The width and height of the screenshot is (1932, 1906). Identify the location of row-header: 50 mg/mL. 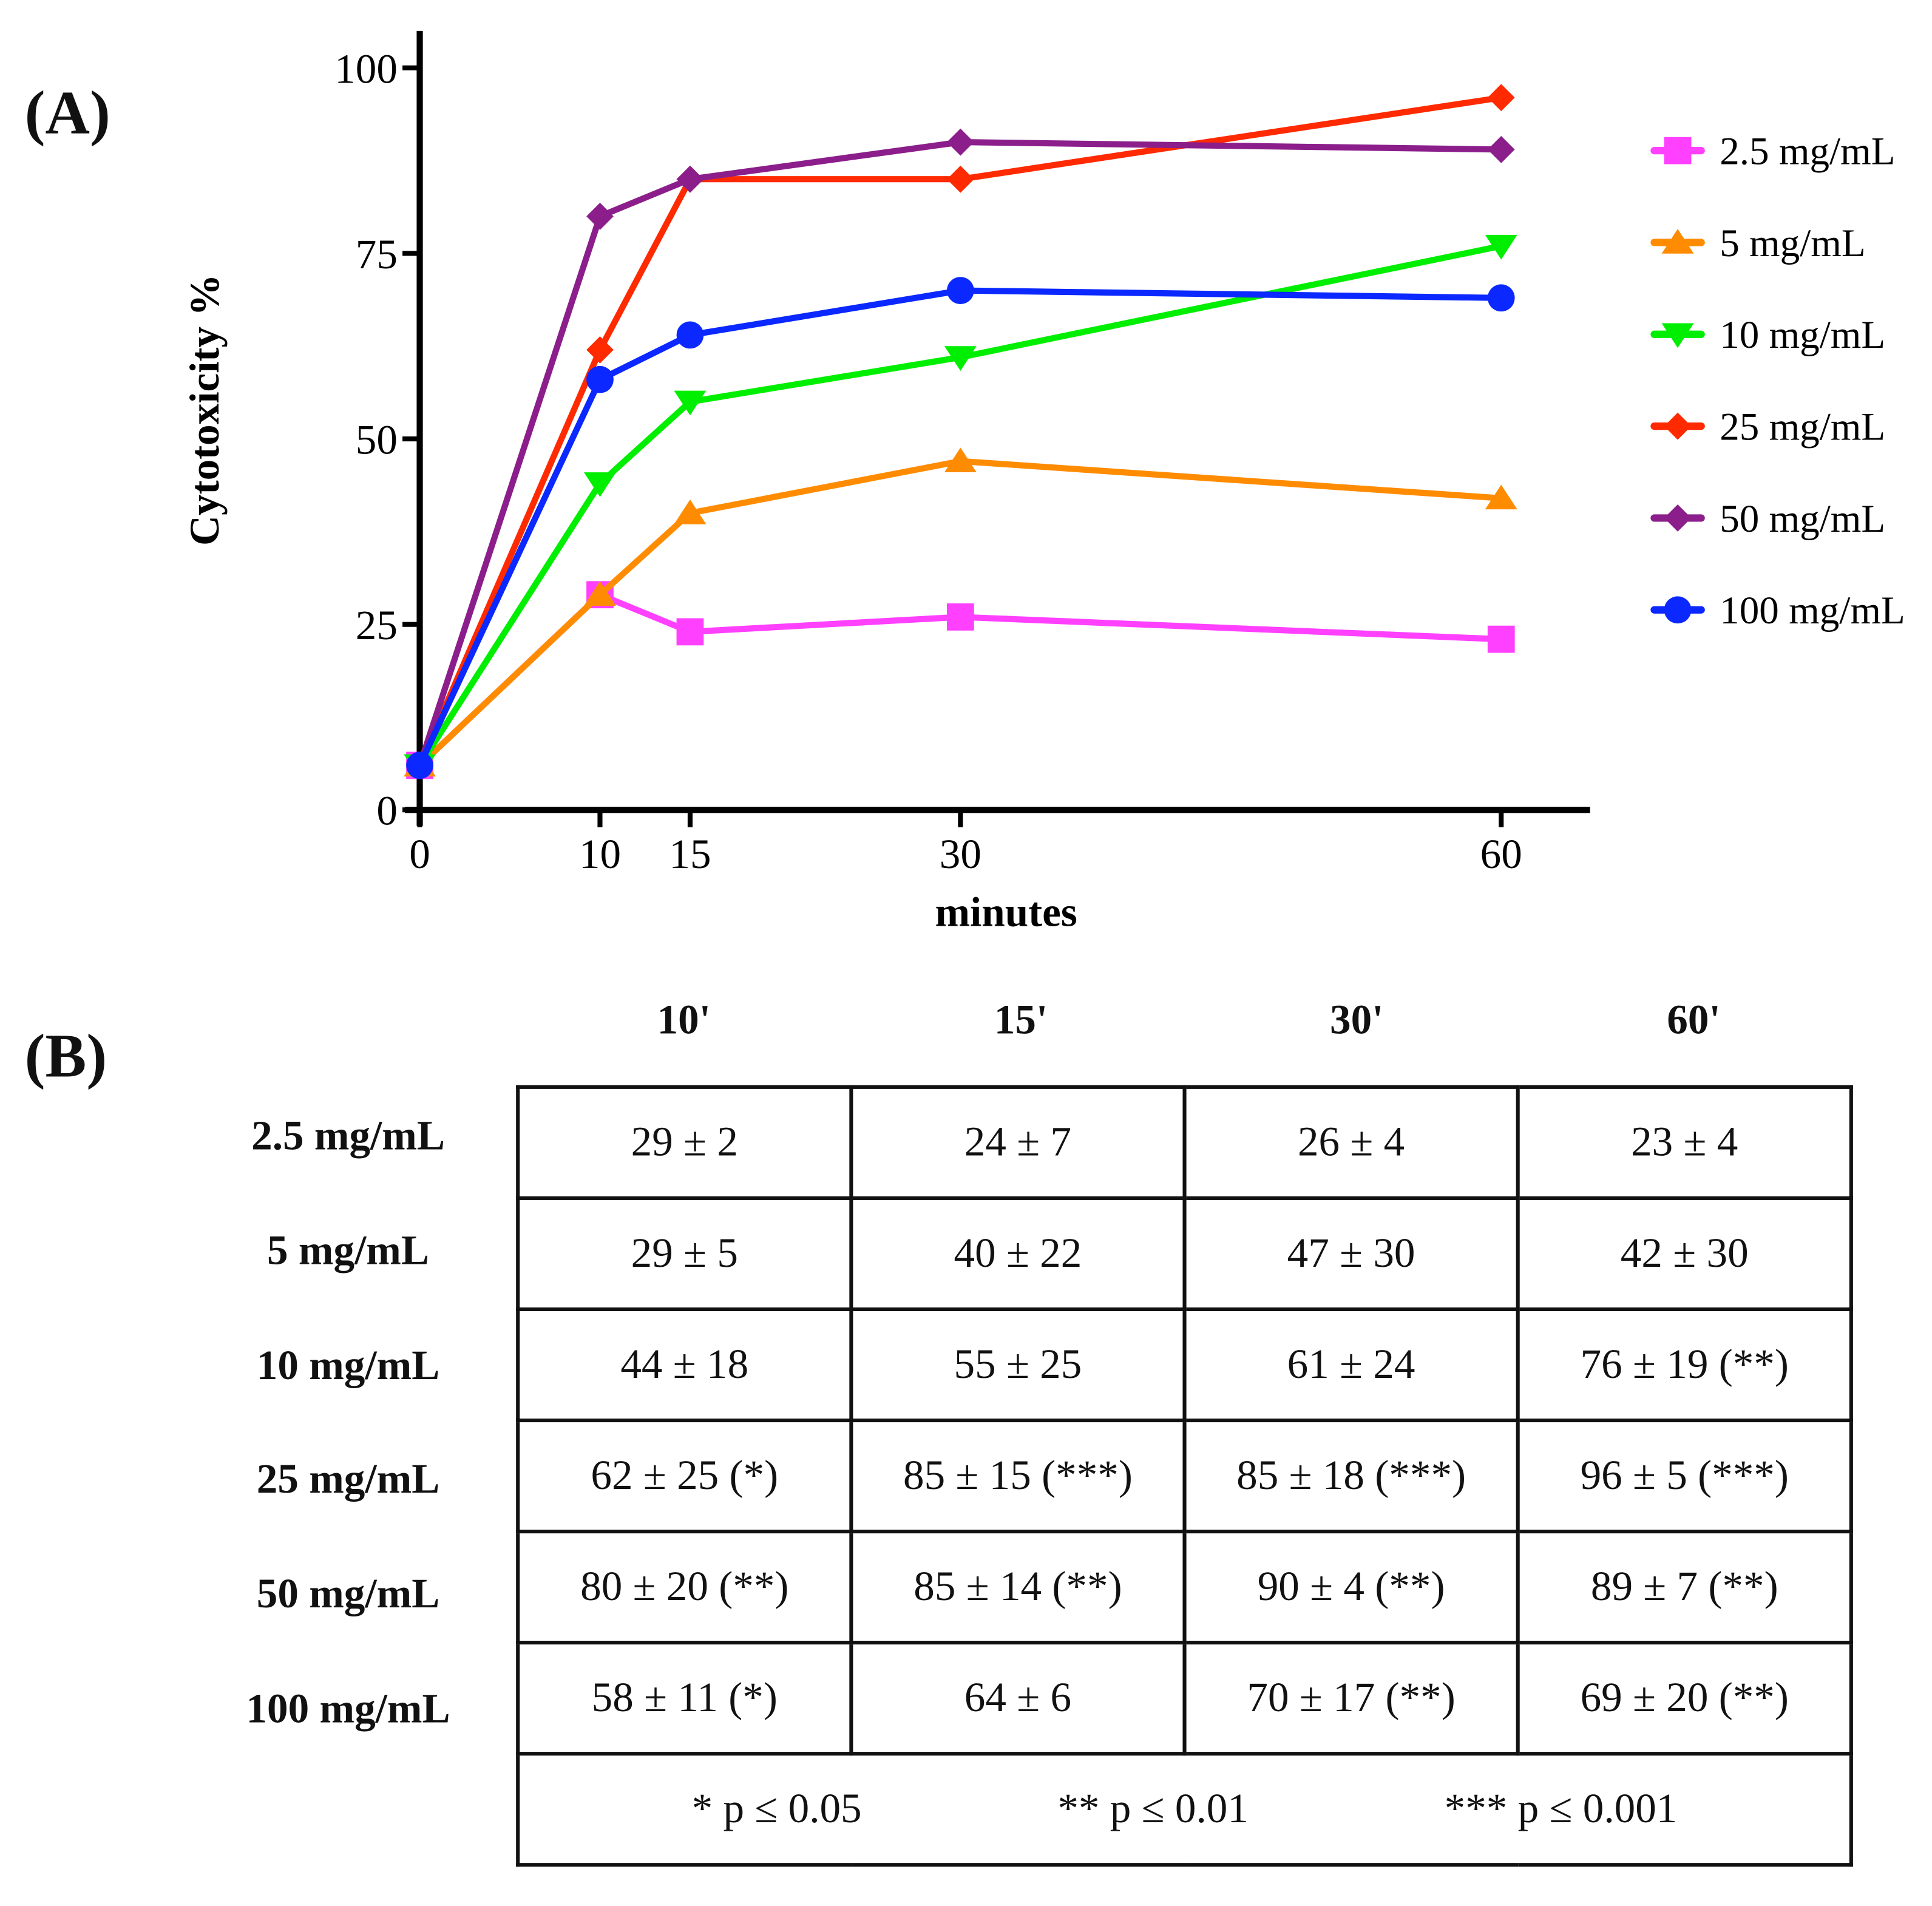
(348, 1595).